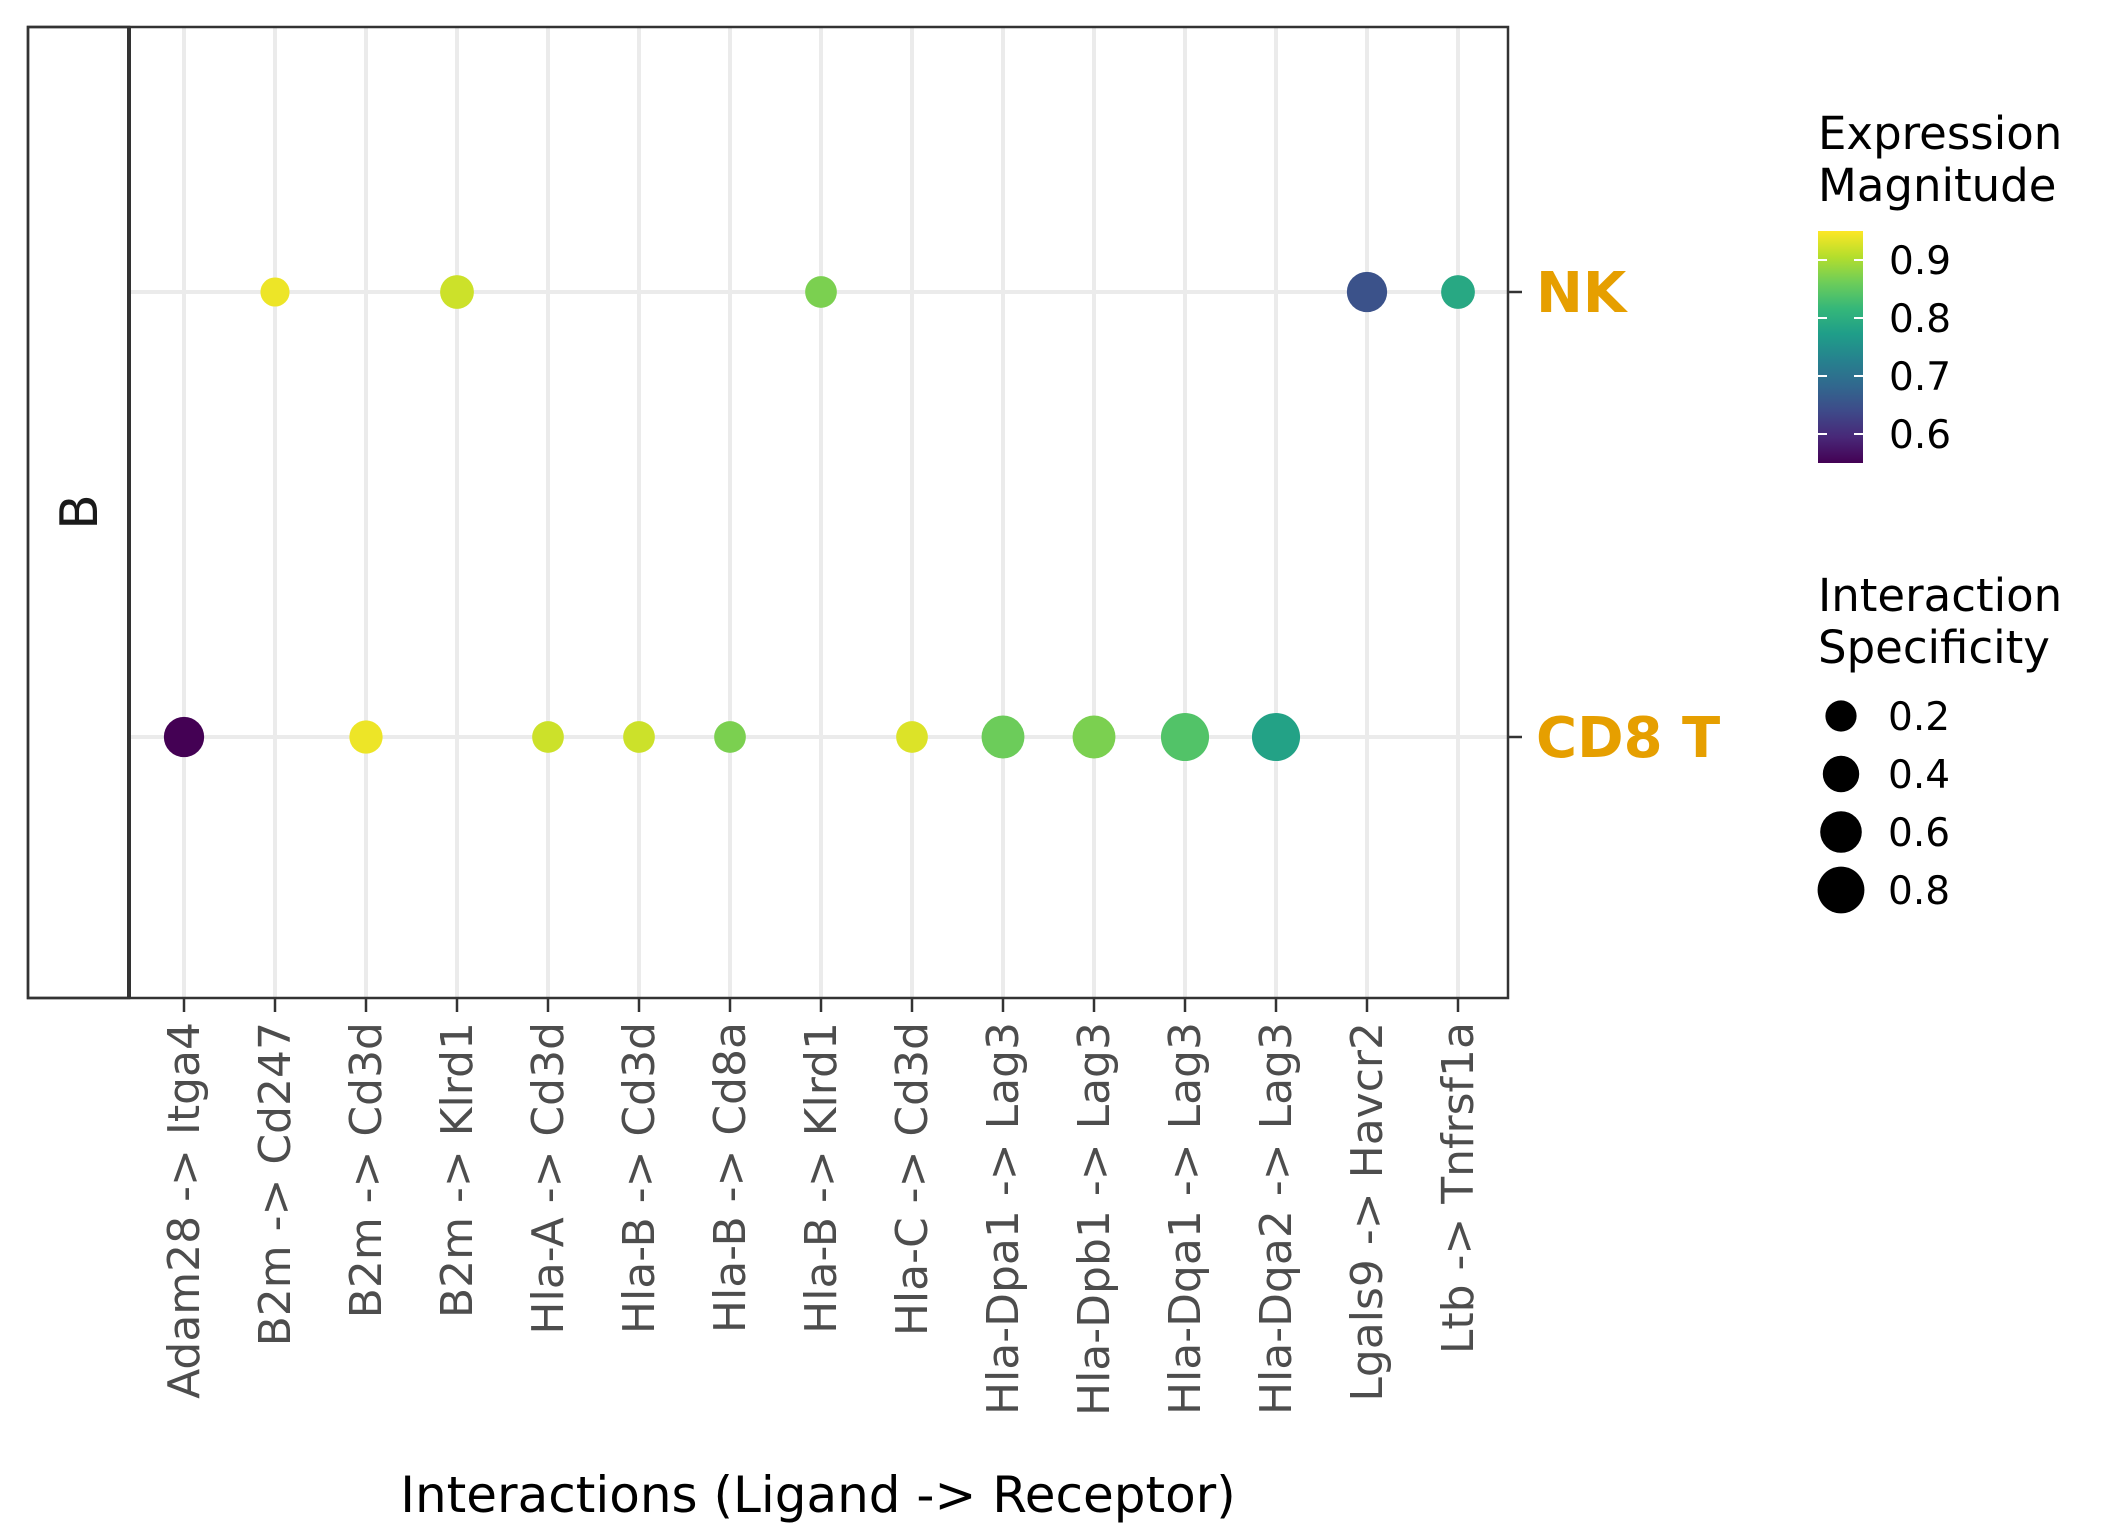  I want to click on color-legend: Expression Magnitude 0.6 0.7 0.8 0.9, so click(1947, 285).